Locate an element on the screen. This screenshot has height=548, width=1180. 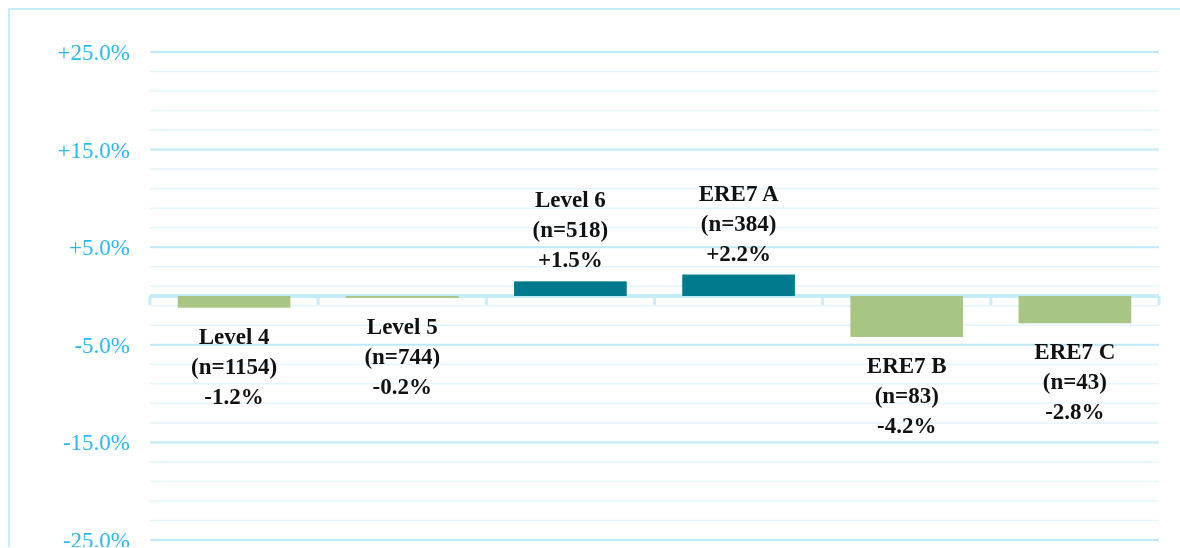
data-label: (n=744) -0.2% is located at coordinates (402, 371).